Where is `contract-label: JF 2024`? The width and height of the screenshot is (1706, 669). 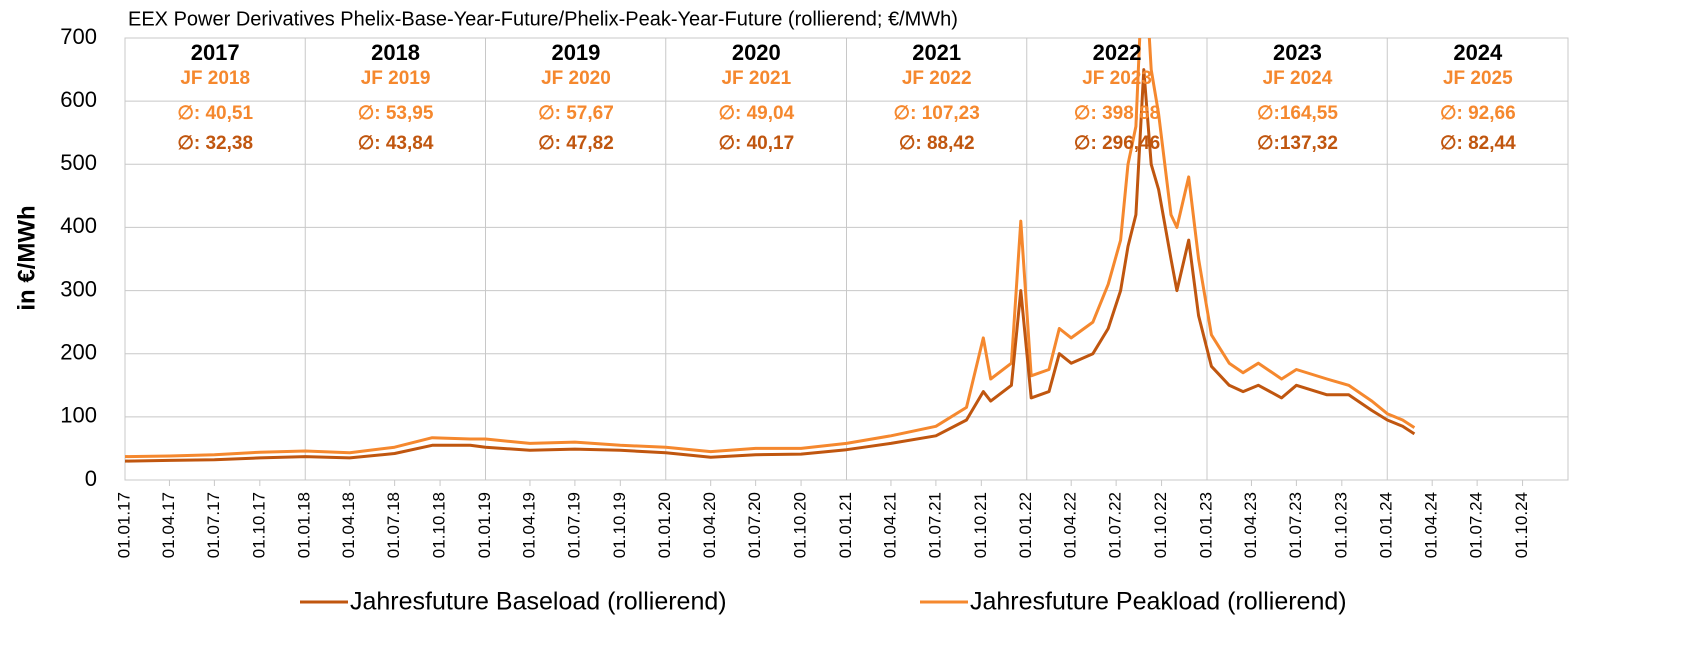 contract-label: JF 2024 is located at coordinates (1298, 78).